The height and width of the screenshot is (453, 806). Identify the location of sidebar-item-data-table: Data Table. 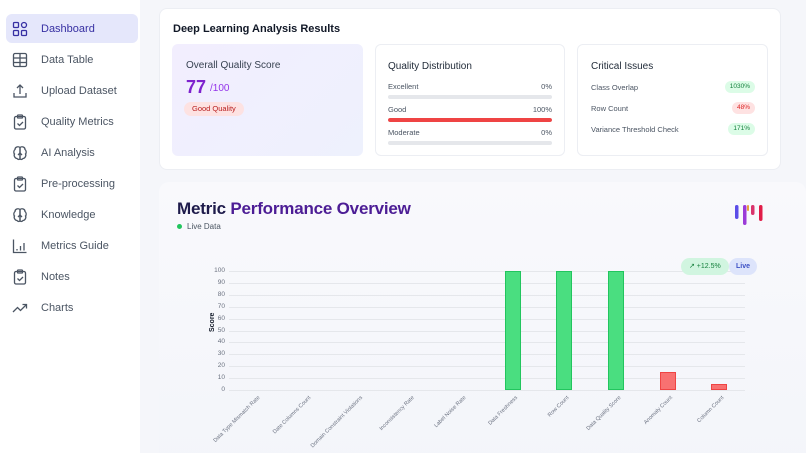
(72, 59).